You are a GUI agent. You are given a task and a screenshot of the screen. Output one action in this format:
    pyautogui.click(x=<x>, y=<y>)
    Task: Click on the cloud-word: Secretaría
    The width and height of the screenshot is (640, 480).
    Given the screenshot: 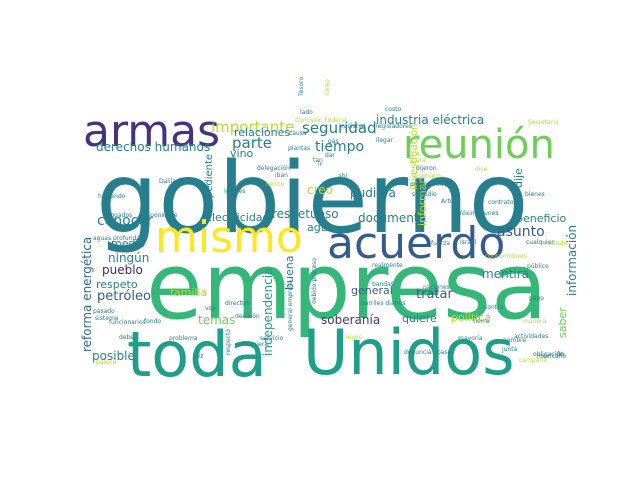 What is the action you would take?
    pyautogui.click(x=543, y=122)
    